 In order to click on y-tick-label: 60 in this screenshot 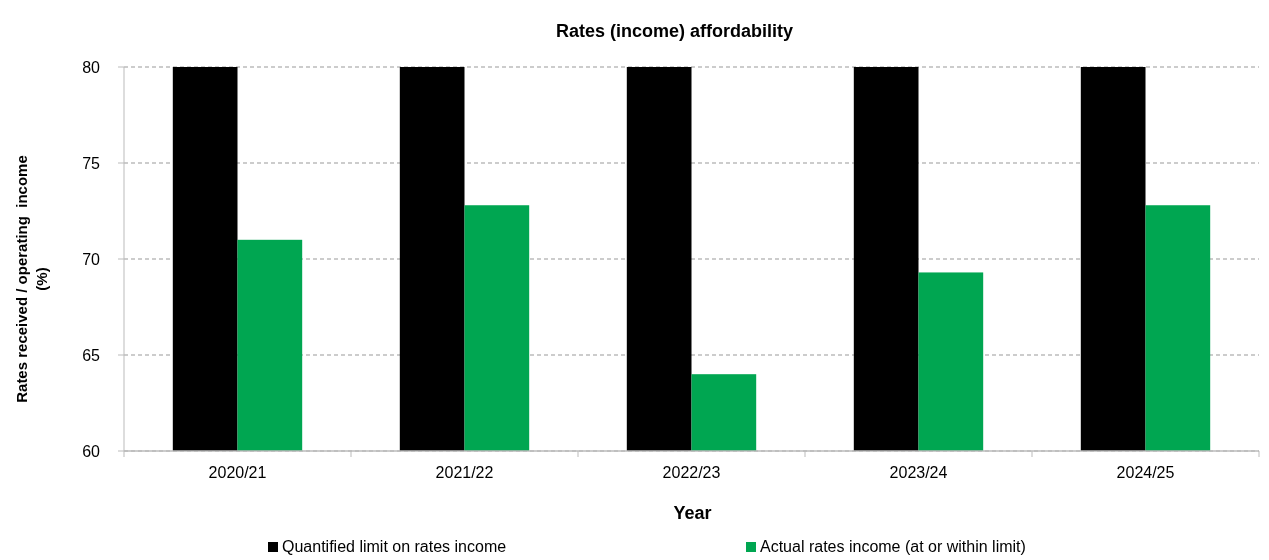, I will do `click(91, 451)`.